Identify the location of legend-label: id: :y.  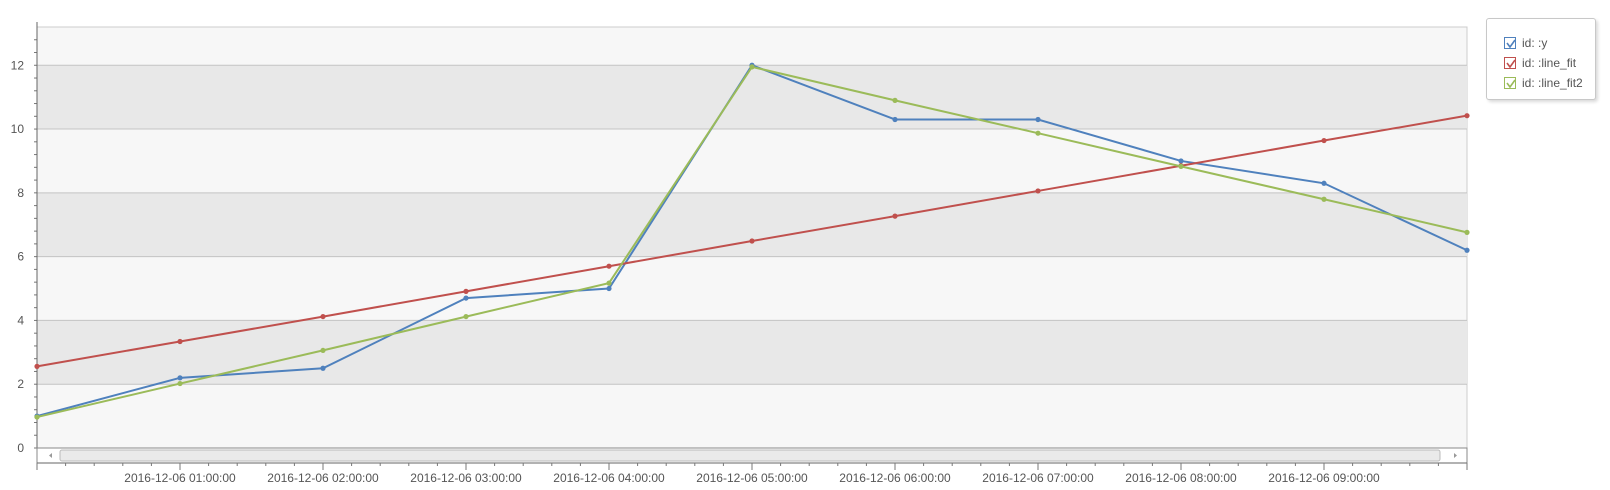
(1535, 43).